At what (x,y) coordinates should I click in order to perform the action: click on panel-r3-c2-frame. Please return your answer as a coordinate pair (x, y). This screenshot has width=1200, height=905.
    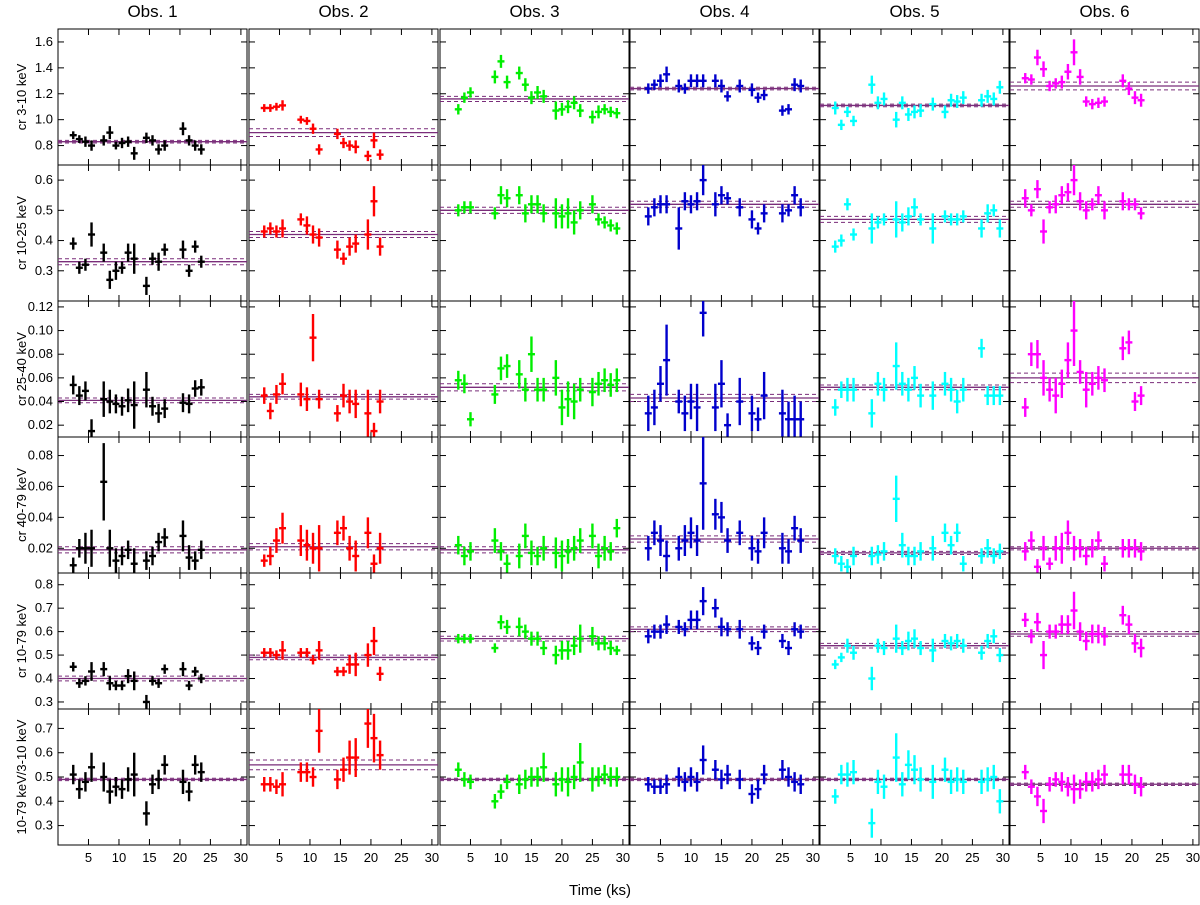
    Looking at the image, I should click on (343, 369).